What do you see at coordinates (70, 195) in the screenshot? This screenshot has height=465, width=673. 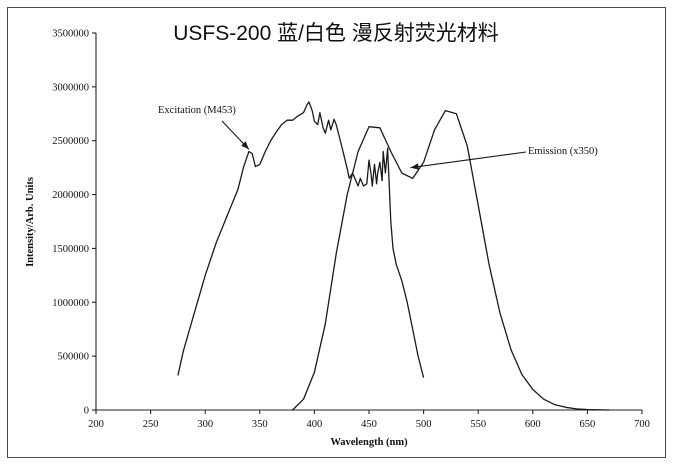 I see `y-tick-label: 2000000` at bounding box center [70, 195].